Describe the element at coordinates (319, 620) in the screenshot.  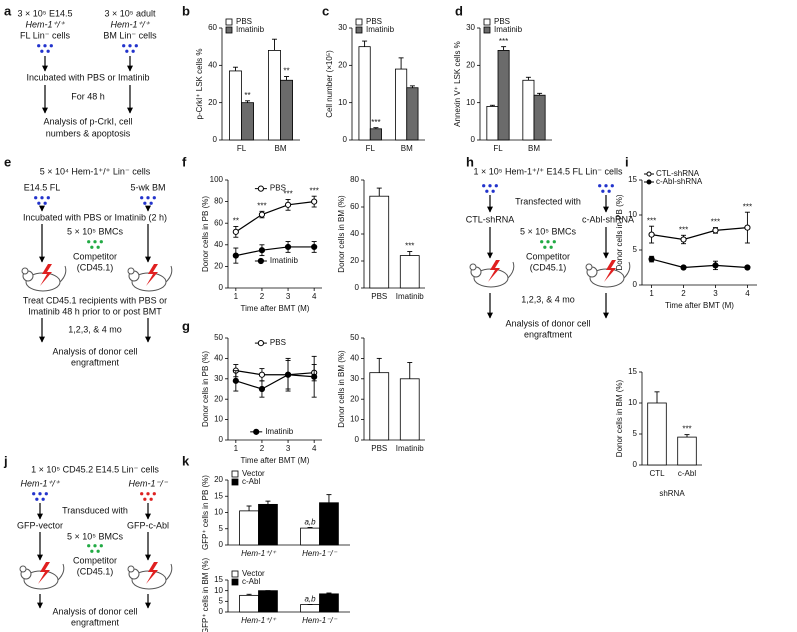
I see `x-tick-label: Hem-1⁻/⁻` at that location.